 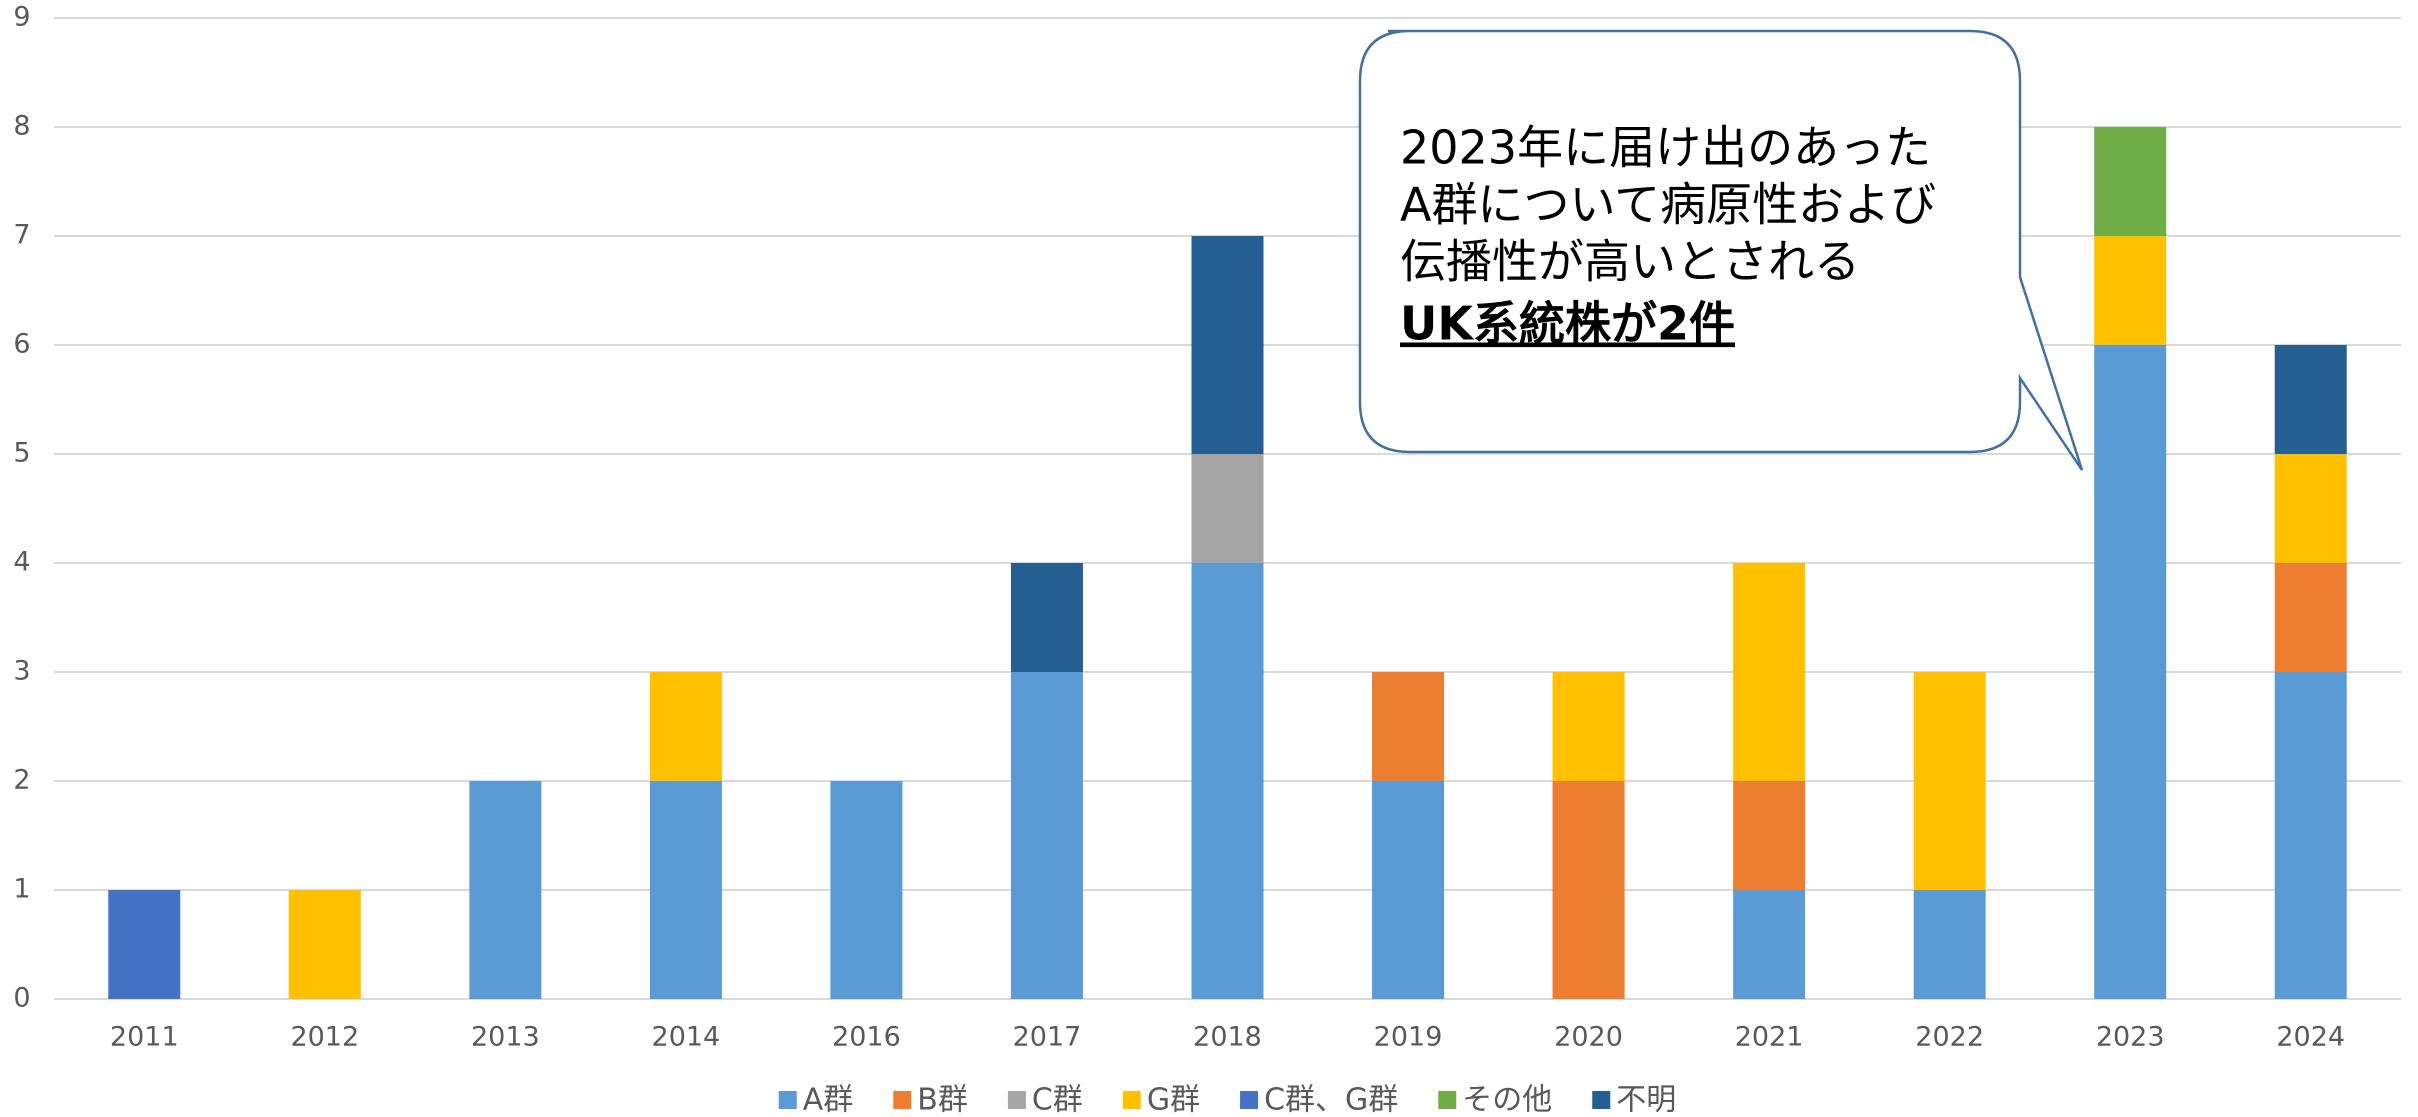 I want to click on x-tick-label: 2021, so click(x=1769, y=1037).